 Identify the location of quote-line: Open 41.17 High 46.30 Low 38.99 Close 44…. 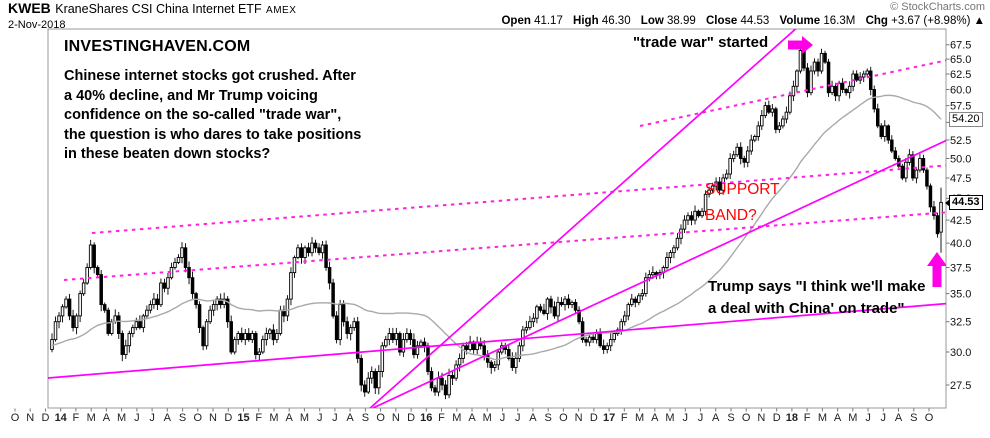
(743, 21).